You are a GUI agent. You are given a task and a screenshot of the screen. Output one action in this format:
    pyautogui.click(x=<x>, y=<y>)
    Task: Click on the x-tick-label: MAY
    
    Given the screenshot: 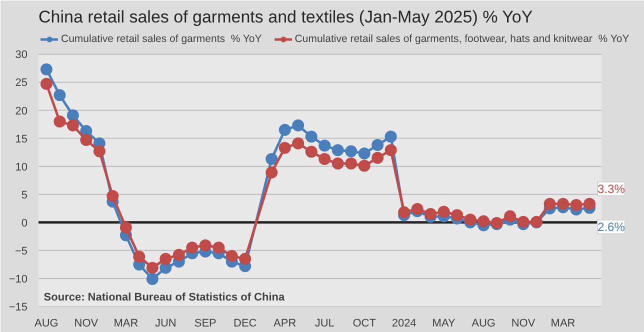 What is the action you would take?
    pyautogui.click(x=444, y=324)
    